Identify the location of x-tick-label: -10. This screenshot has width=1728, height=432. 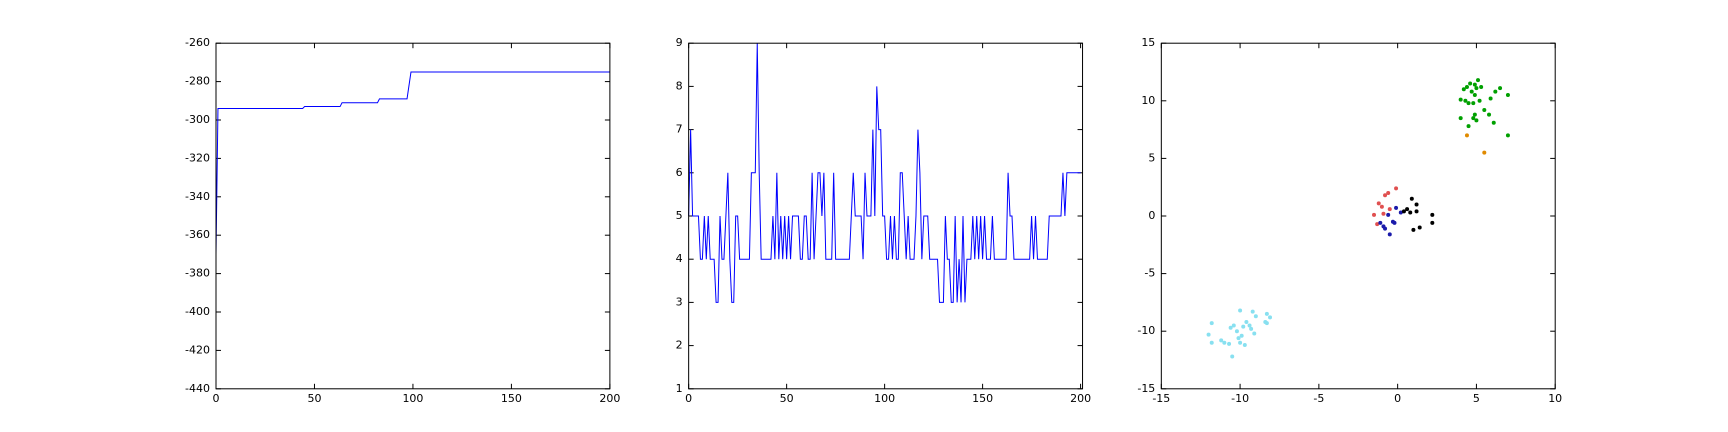
(1240, 398).